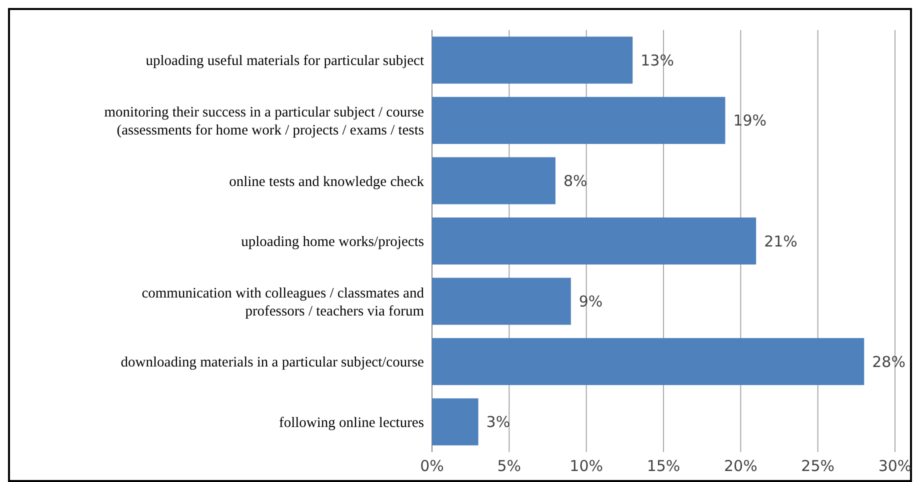 Image resolution: width=920 pixels, height=482 pixels. I want to click on y-tick-label: uploading useful materials for particular subject, so click(285, 61).